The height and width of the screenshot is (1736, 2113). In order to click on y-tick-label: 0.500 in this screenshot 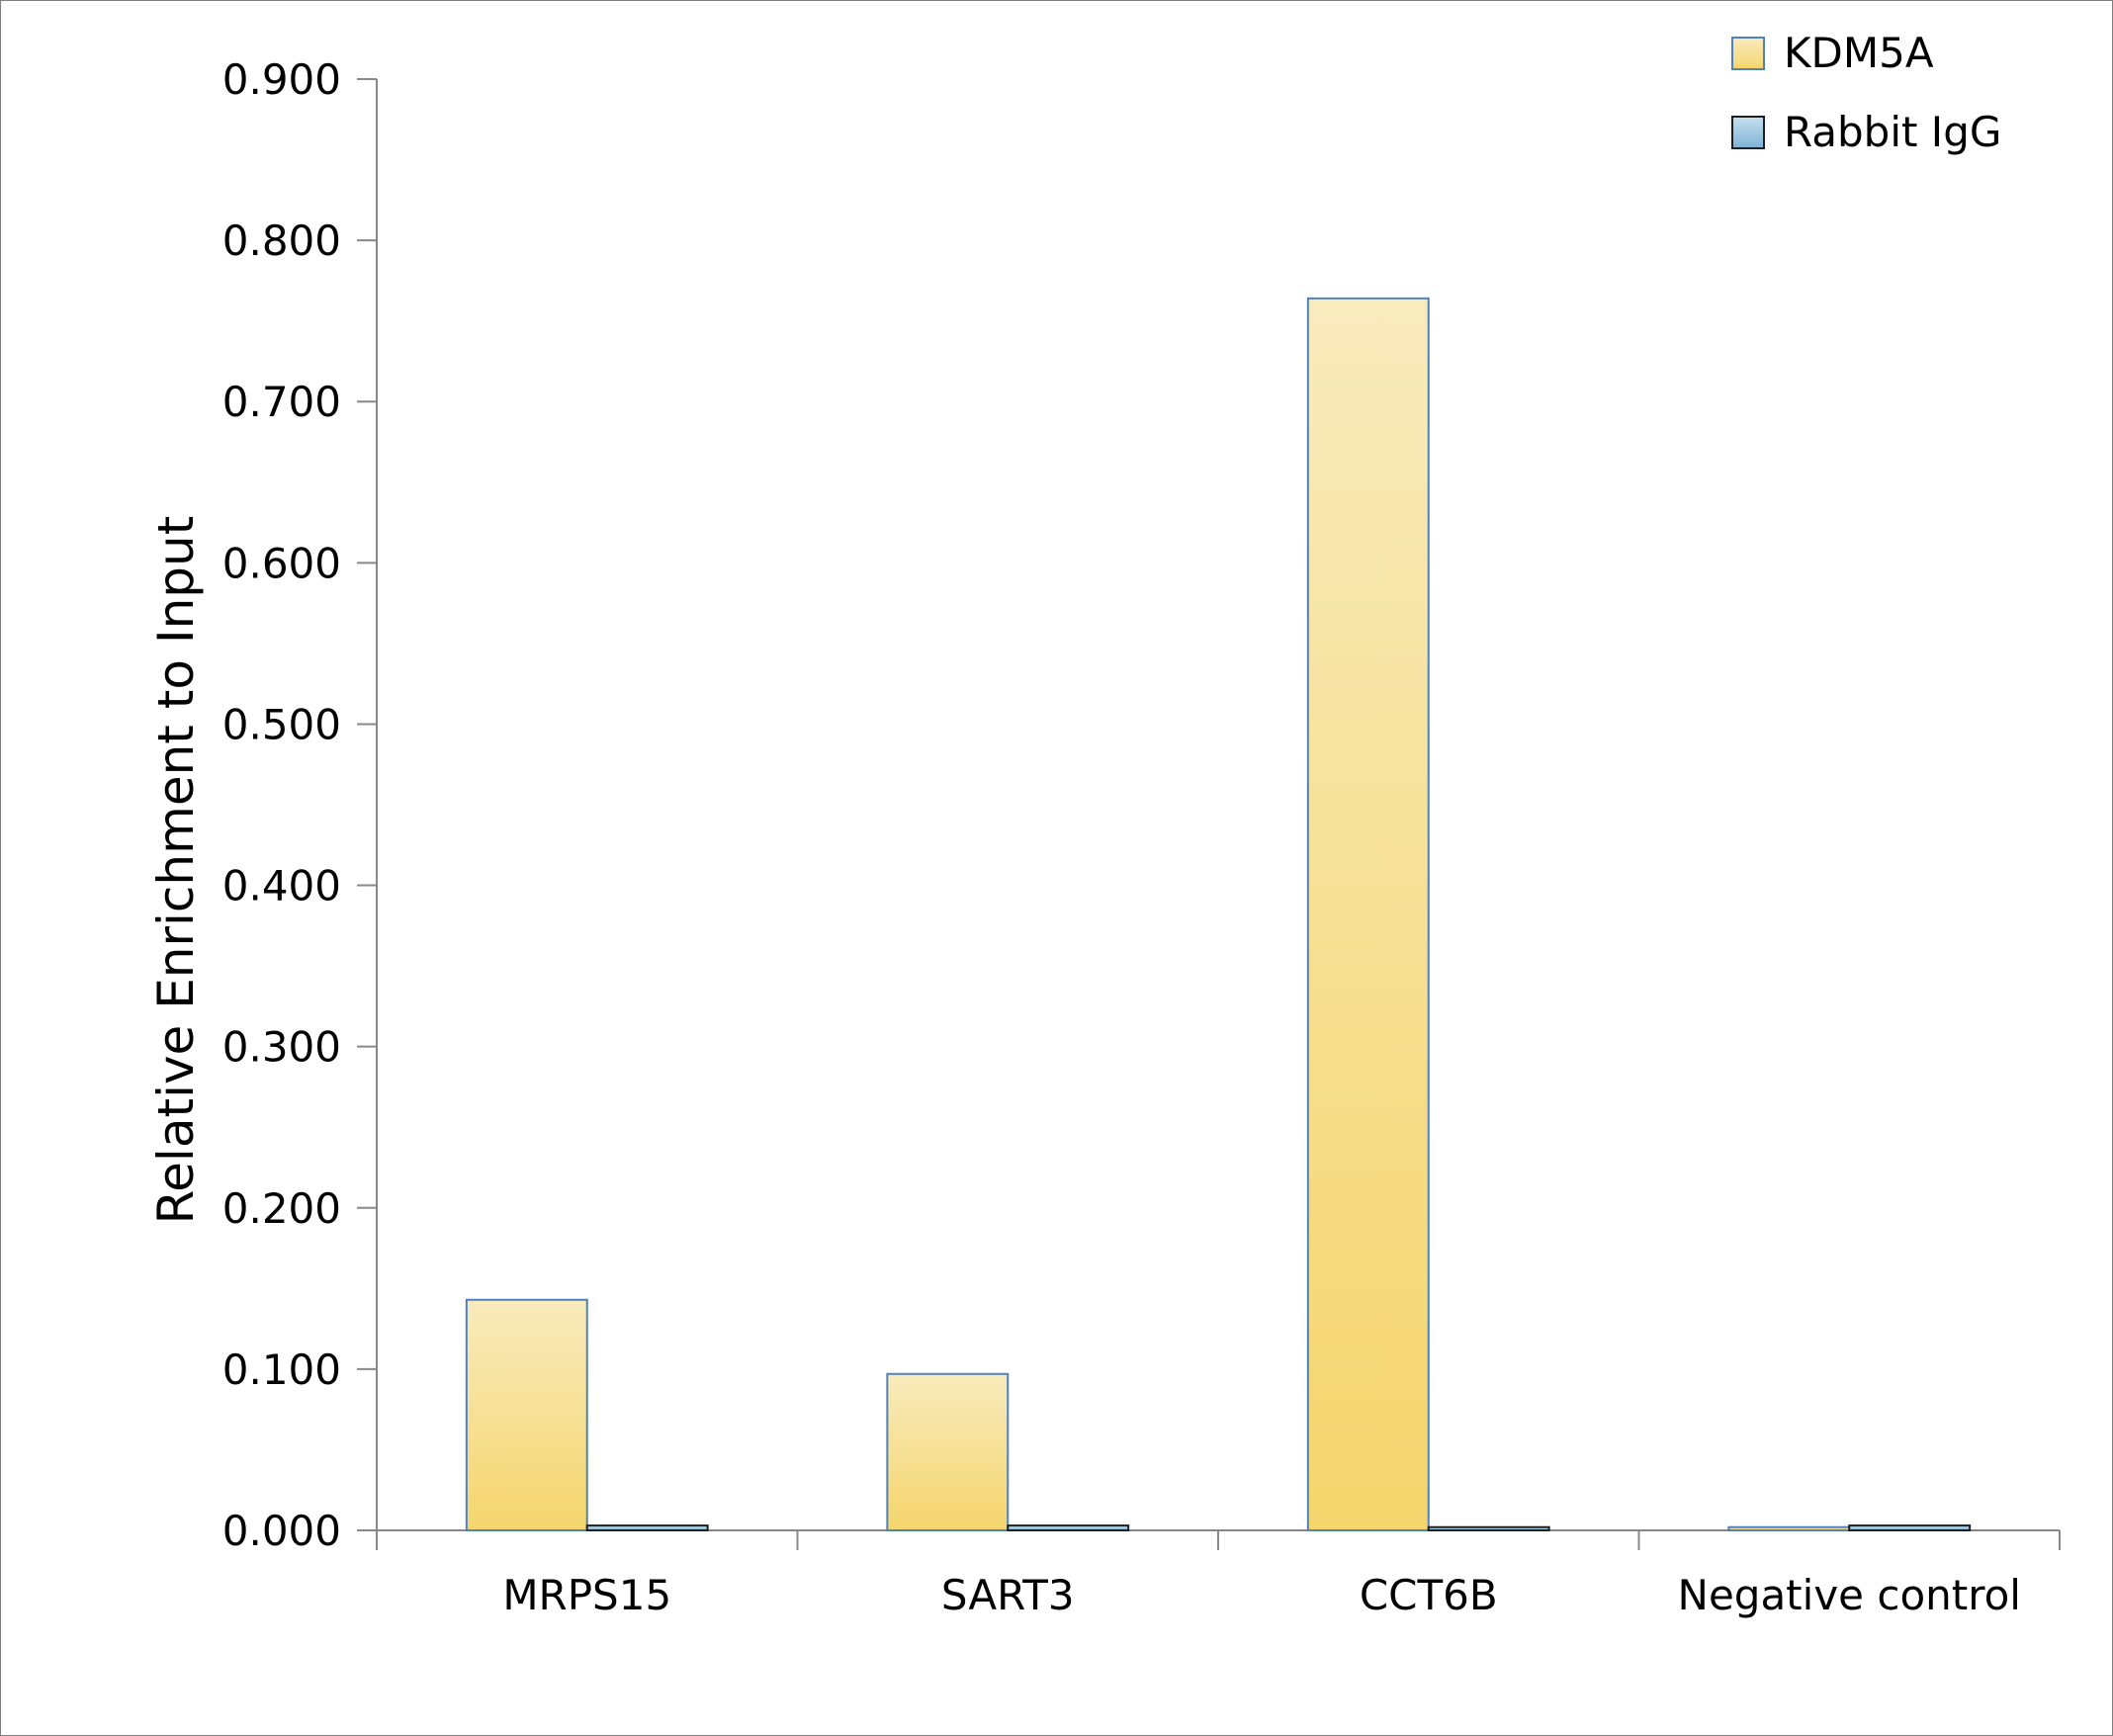, I will do `click(281, 724)`.